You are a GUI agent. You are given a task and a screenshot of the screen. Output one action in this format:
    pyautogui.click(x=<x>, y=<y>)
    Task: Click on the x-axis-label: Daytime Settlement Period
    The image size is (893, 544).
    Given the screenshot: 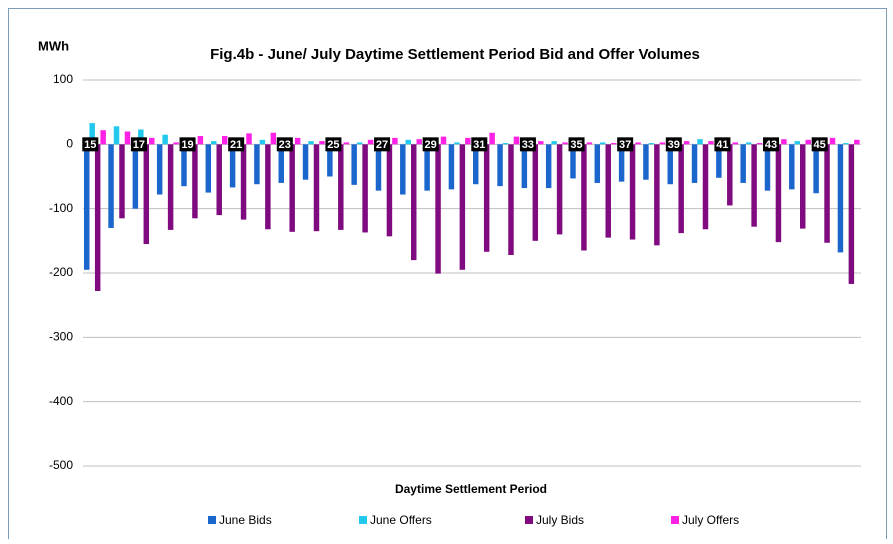 What is the action you would take?
    pyautogui.click(x=471, y=489)
    